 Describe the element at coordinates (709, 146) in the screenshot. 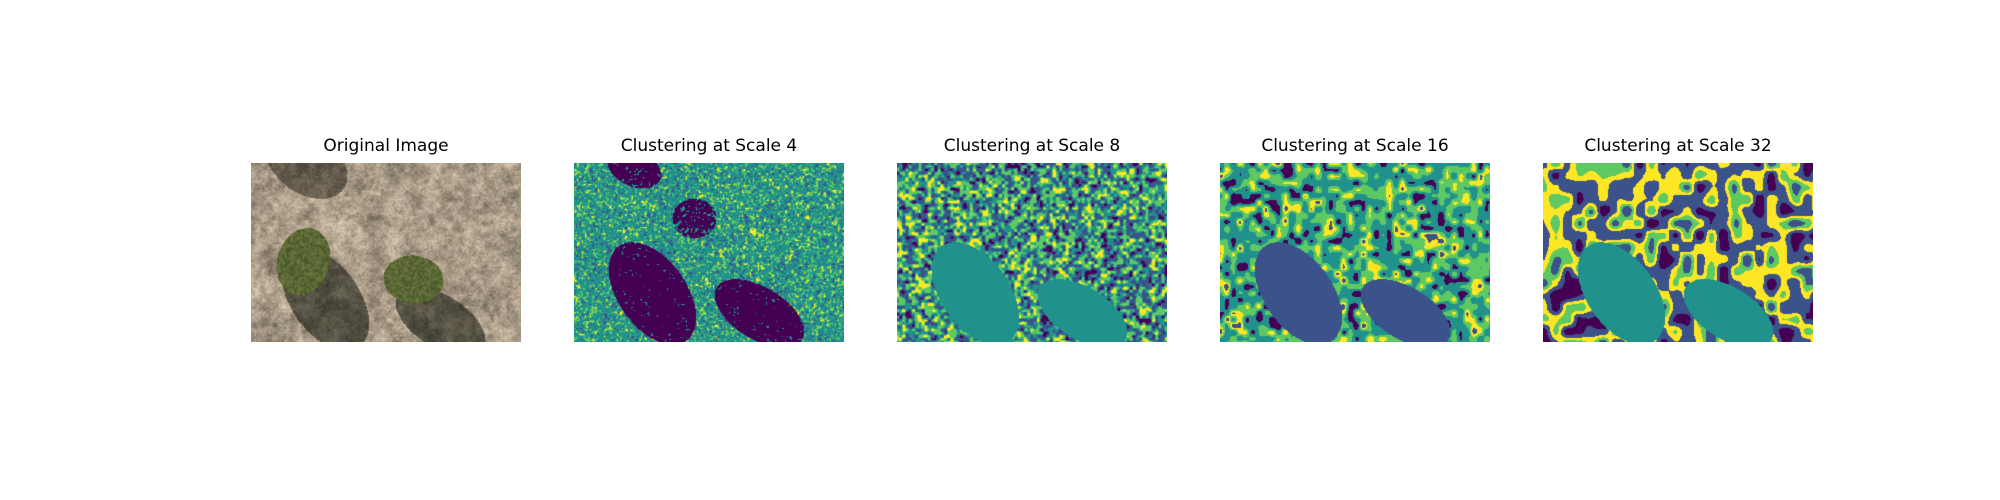

I see `panel-title: Clustering at Scale 4` at that location.